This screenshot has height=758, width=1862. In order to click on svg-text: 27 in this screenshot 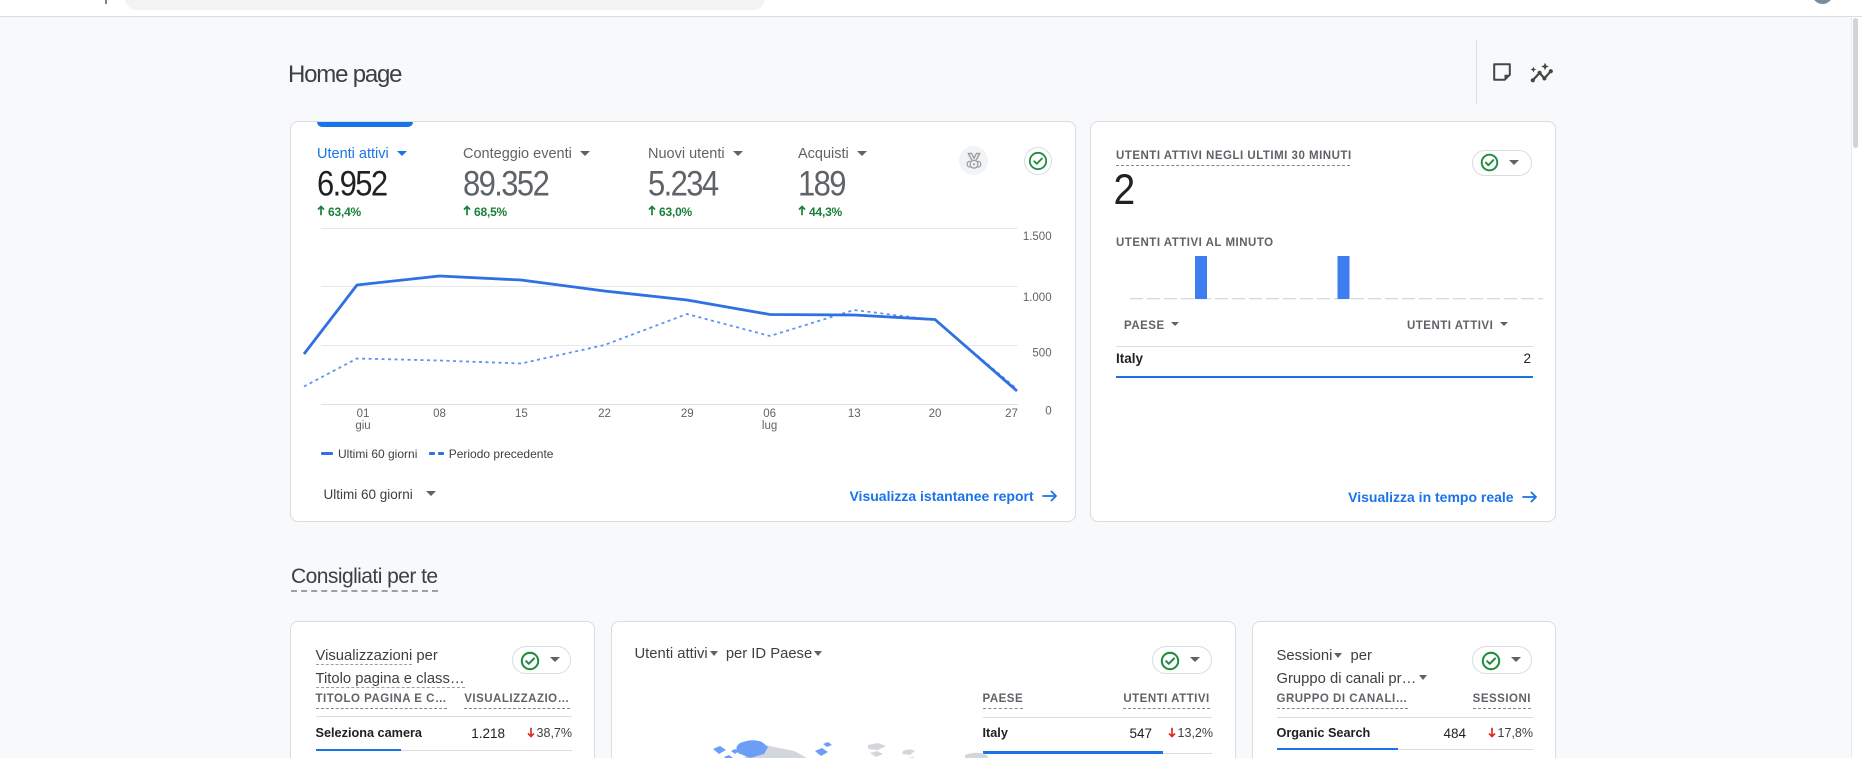, I will do `click(1011, 414)`.